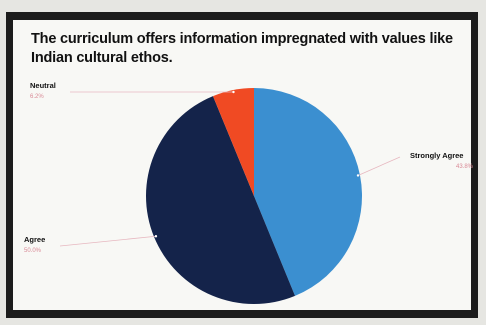 The image size is (486, 325). I want to click on pie-slice-strongly-agree, so click(308, 192).